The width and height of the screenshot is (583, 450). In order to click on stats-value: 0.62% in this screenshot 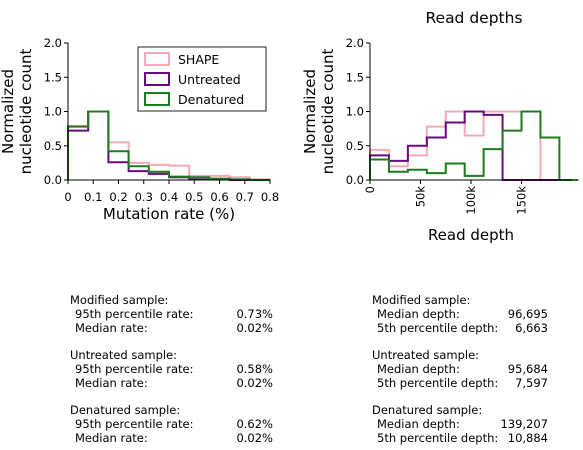, I will do `click(254, 424)`.